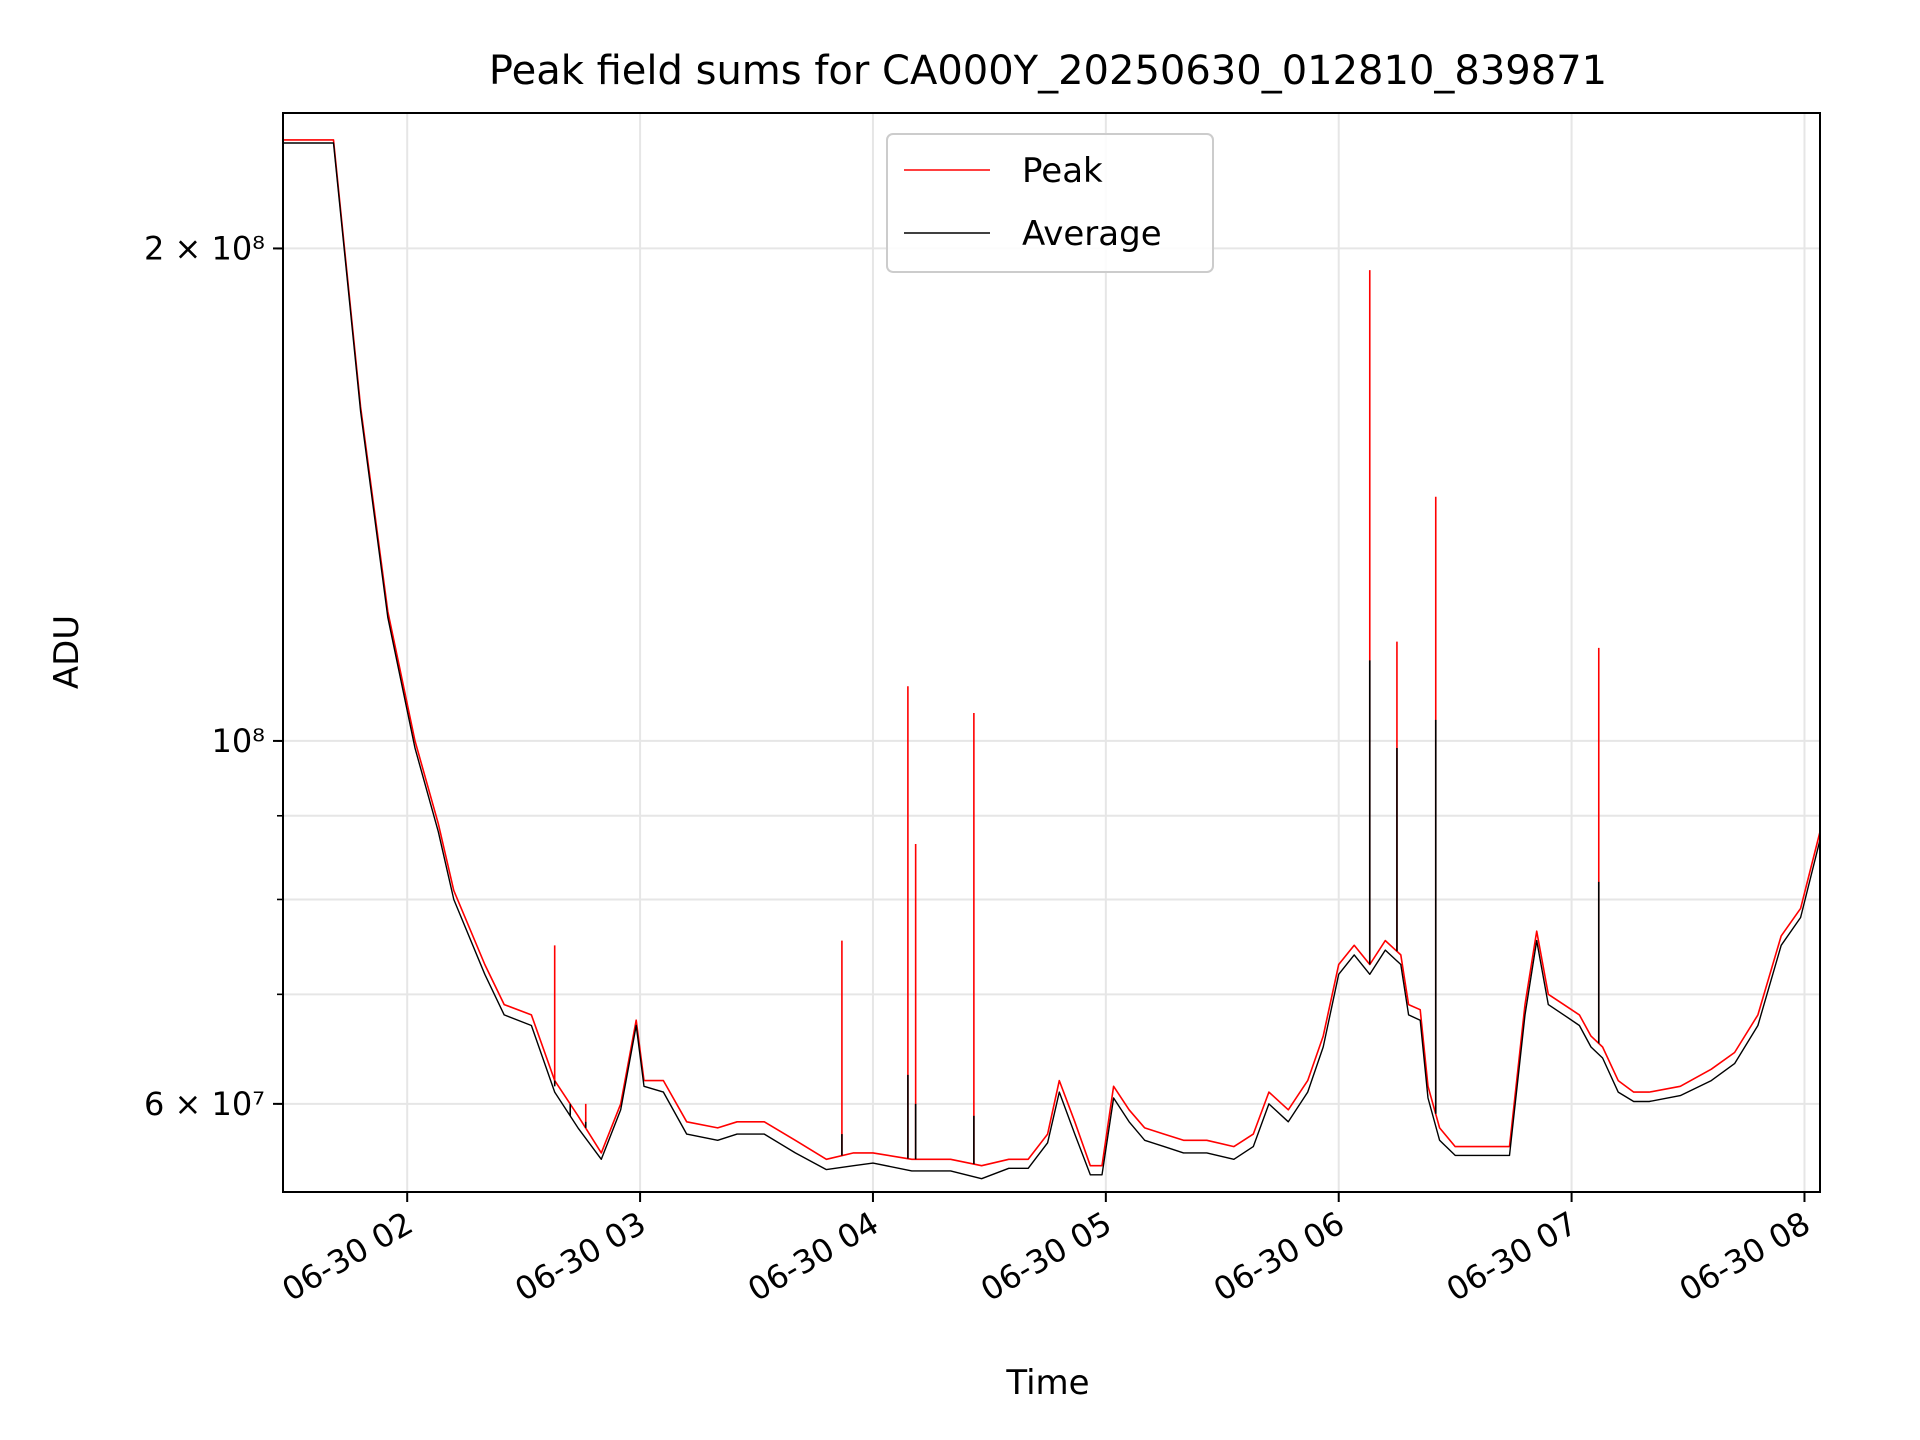  I want to click on y-tick-label: 10⁸, so click(238, 741).